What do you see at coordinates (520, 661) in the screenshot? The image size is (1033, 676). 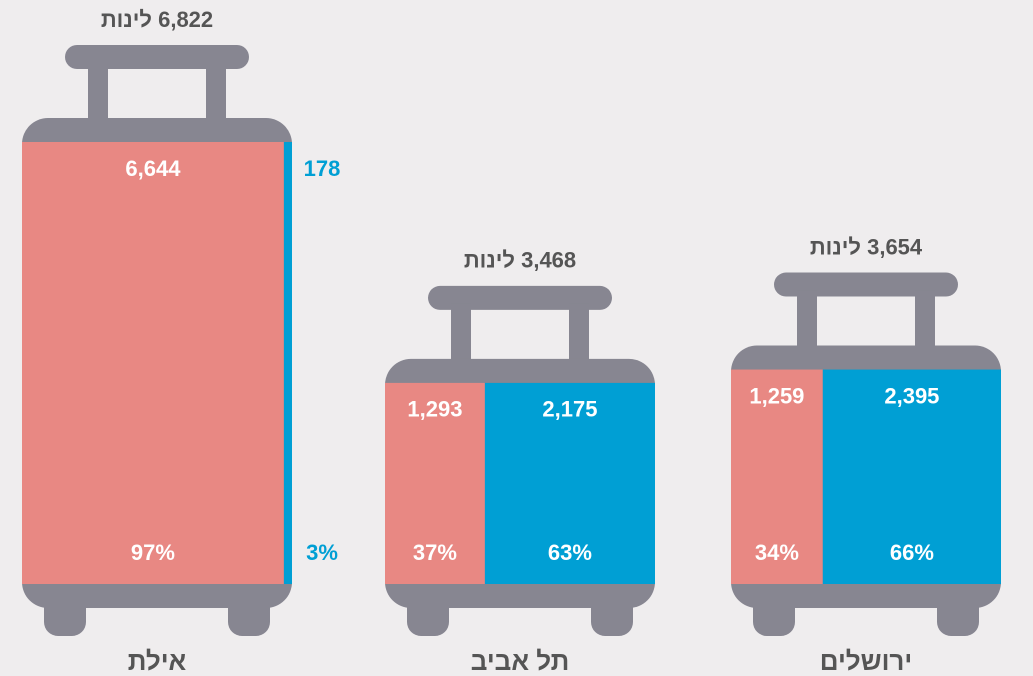 I see `category-label: תל אביב` at bounding box center [520, 661].